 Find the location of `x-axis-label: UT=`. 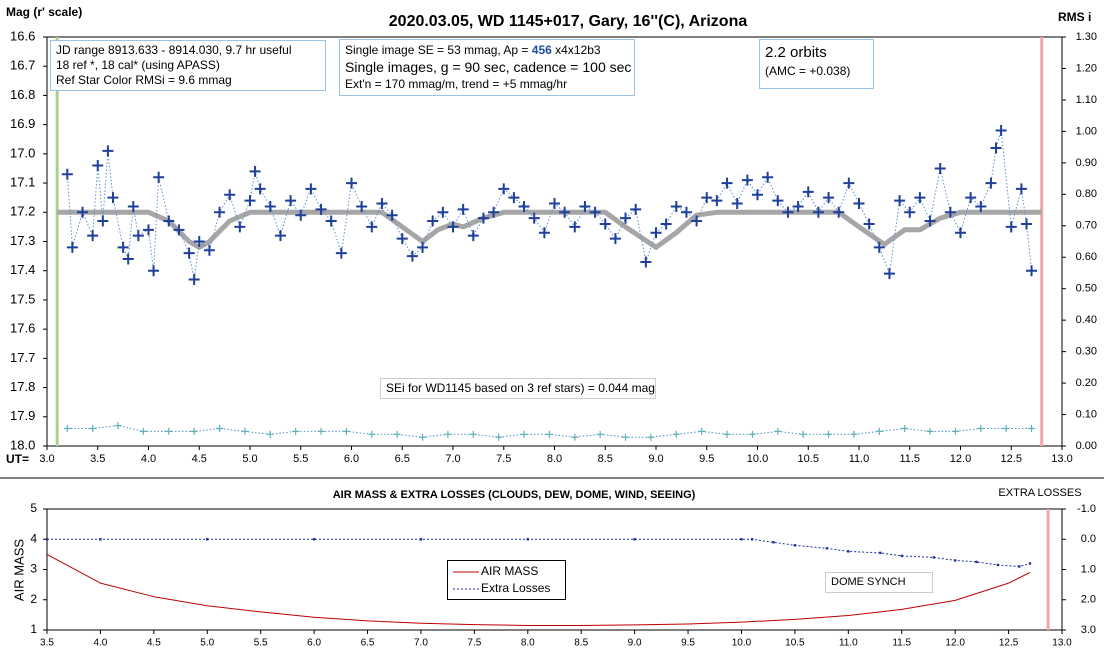

x-axis-label: UT= is located at coordinates (17, 459).